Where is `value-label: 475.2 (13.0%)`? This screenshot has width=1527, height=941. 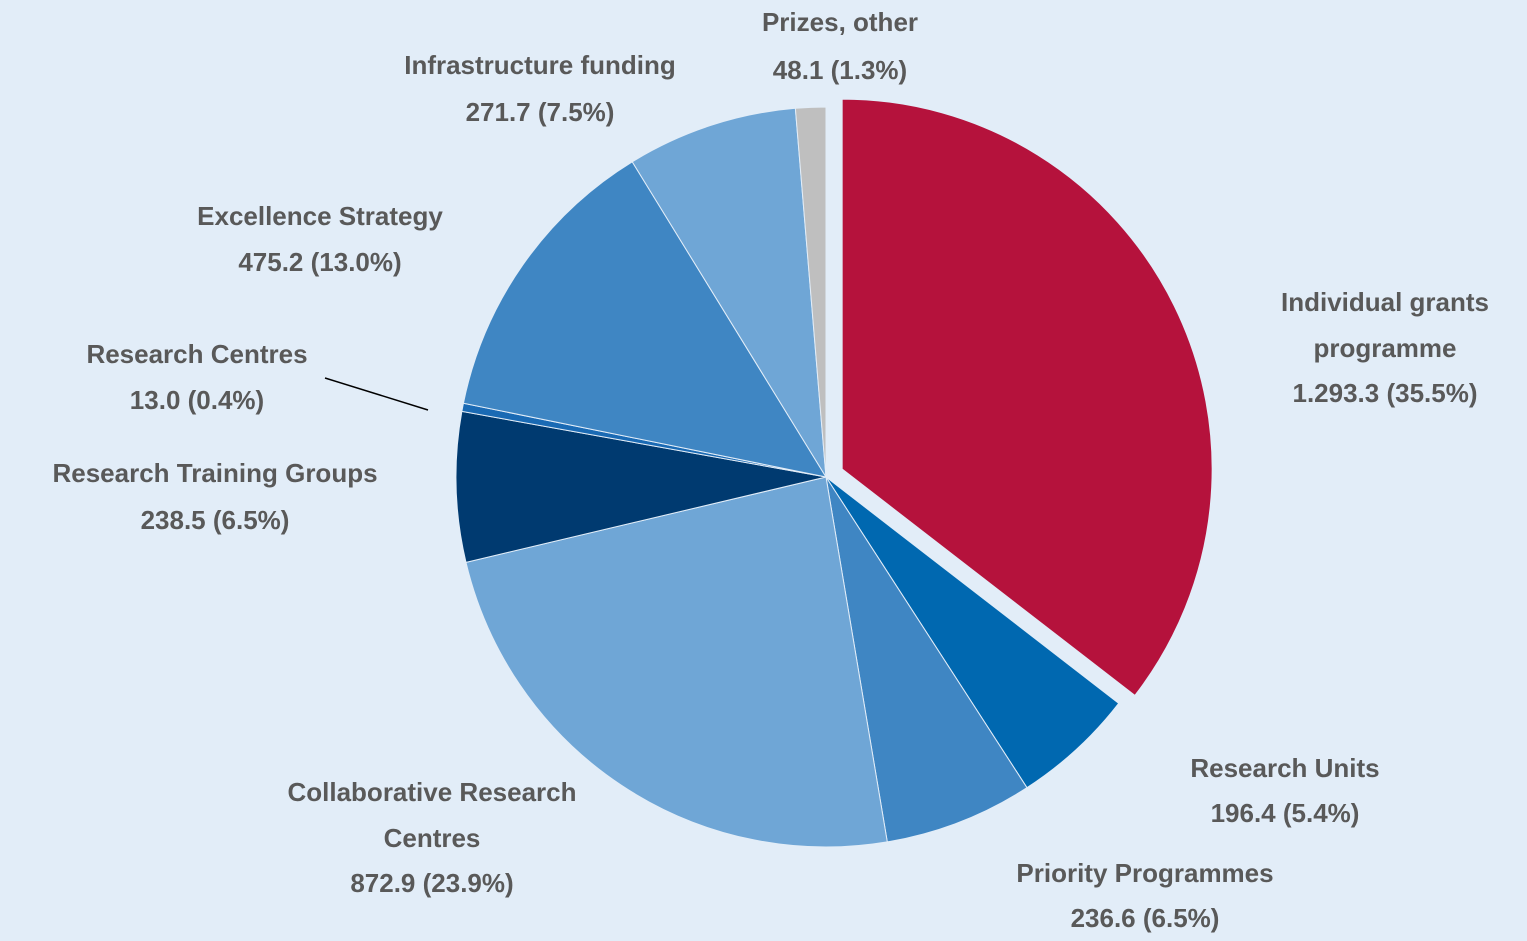 value-label: 475.2 (13.0%) is located at coordinates (320, 262).